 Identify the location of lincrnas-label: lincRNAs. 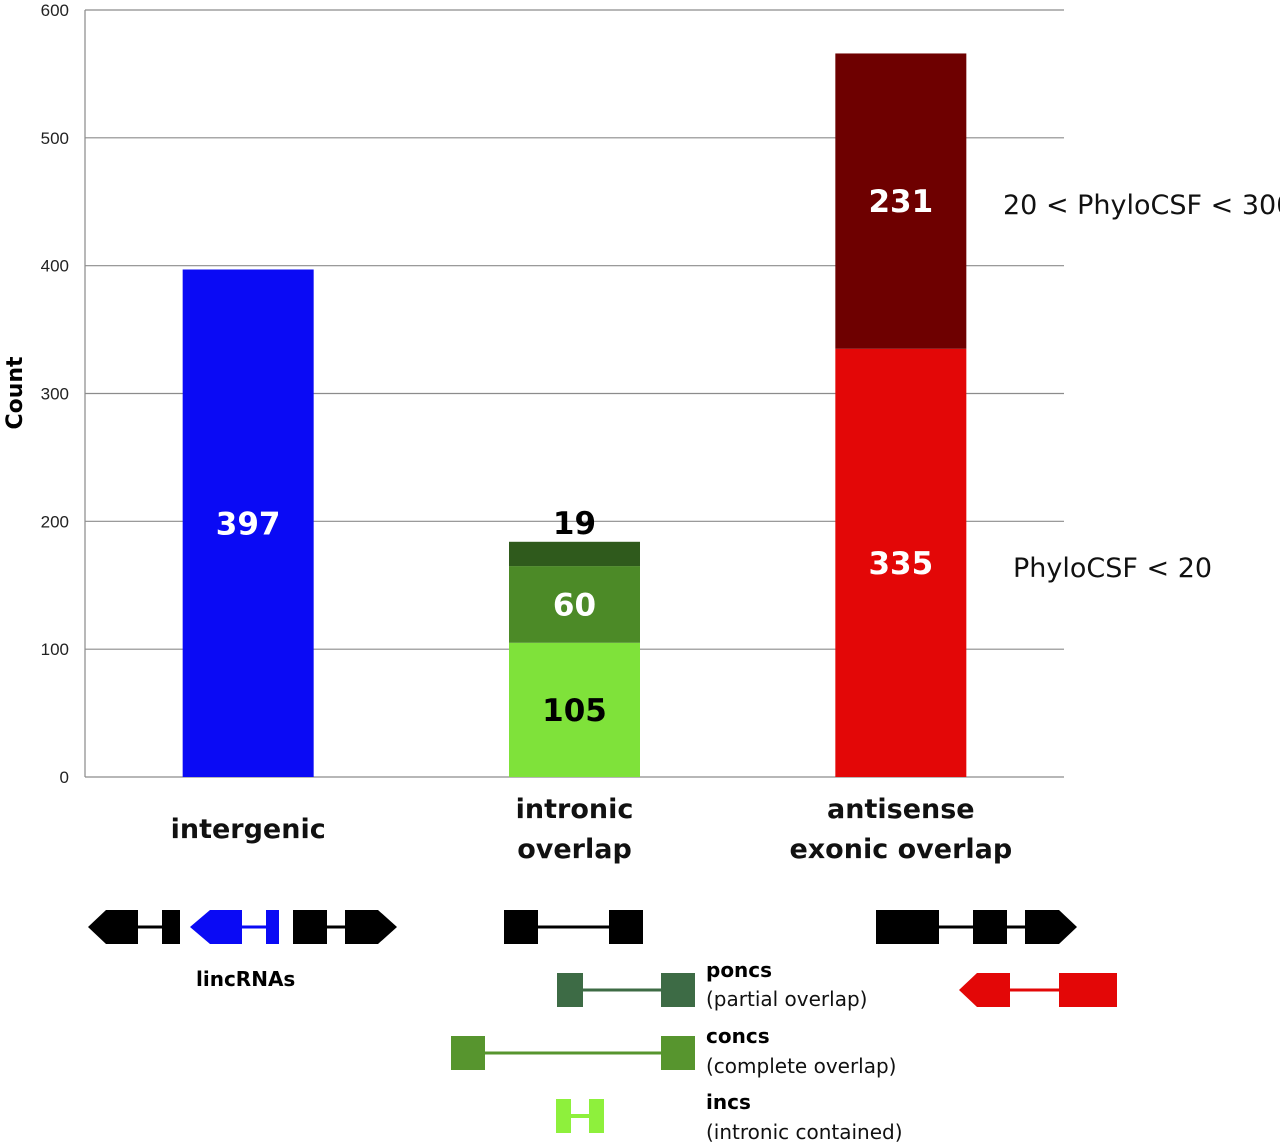
(245, 979).